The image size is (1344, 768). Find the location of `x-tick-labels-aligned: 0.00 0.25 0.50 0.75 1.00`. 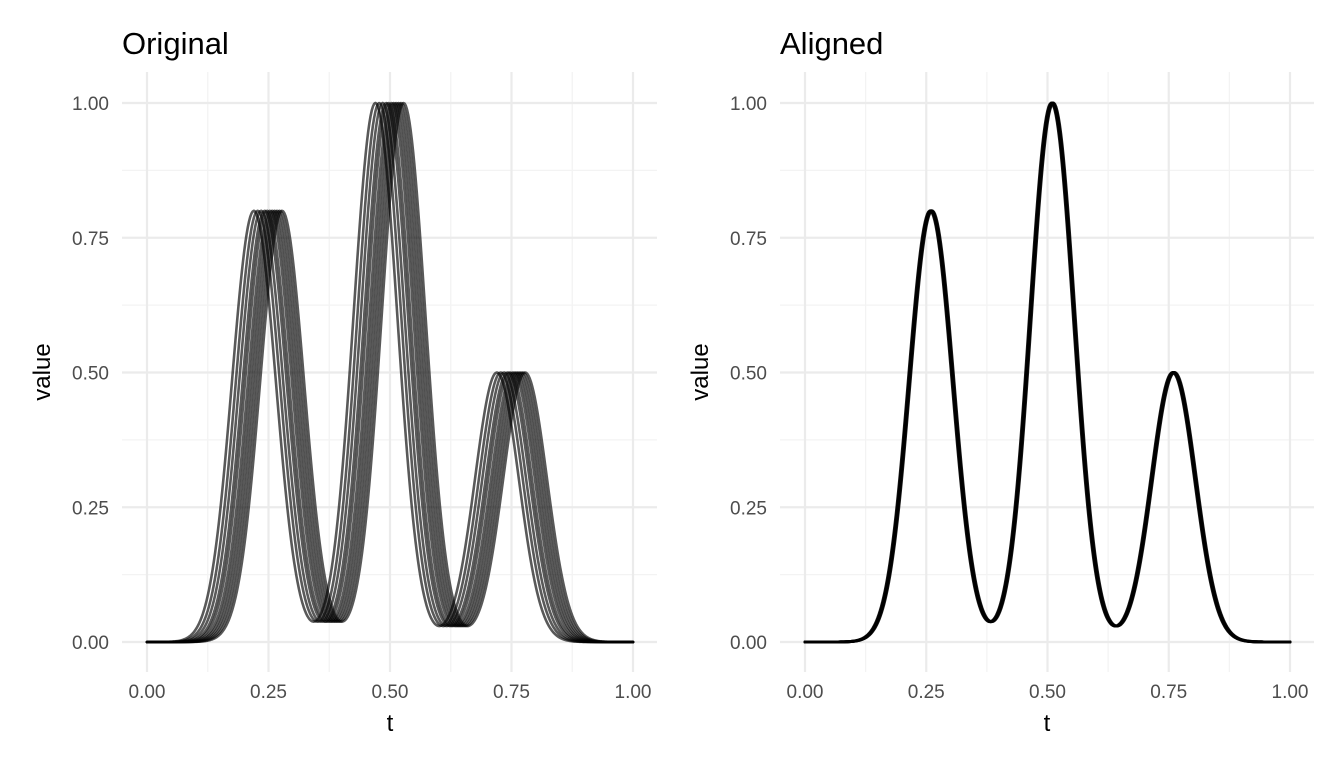

x-tick-labels-aligned: 0.00 0.25 0.50 0.75 1.00 is located at coordinates (1048, 692).